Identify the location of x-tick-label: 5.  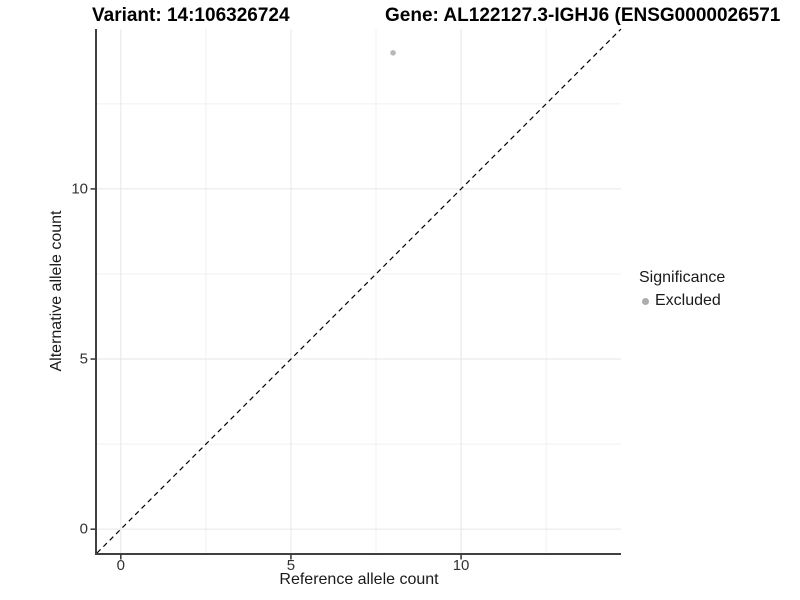
(291, 565).